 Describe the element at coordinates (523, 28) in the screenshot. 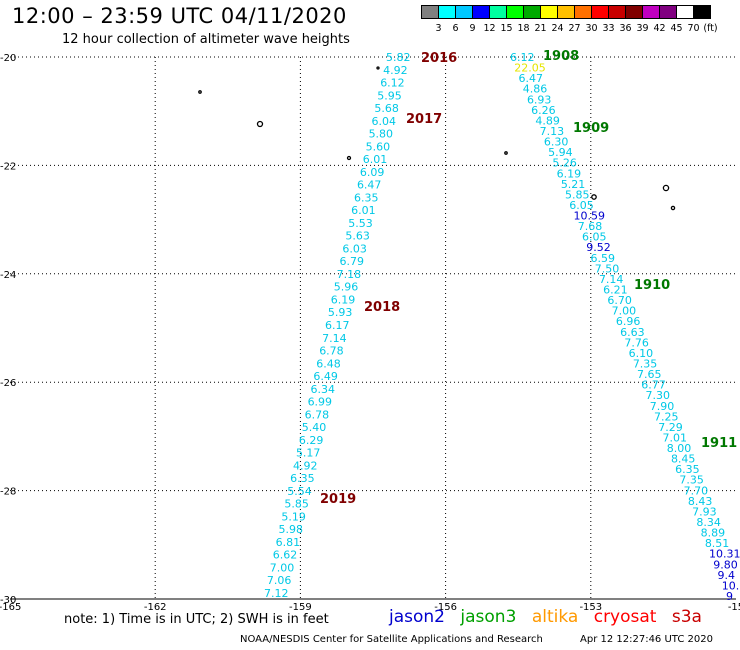

I see `legend-label: 18` at that location.